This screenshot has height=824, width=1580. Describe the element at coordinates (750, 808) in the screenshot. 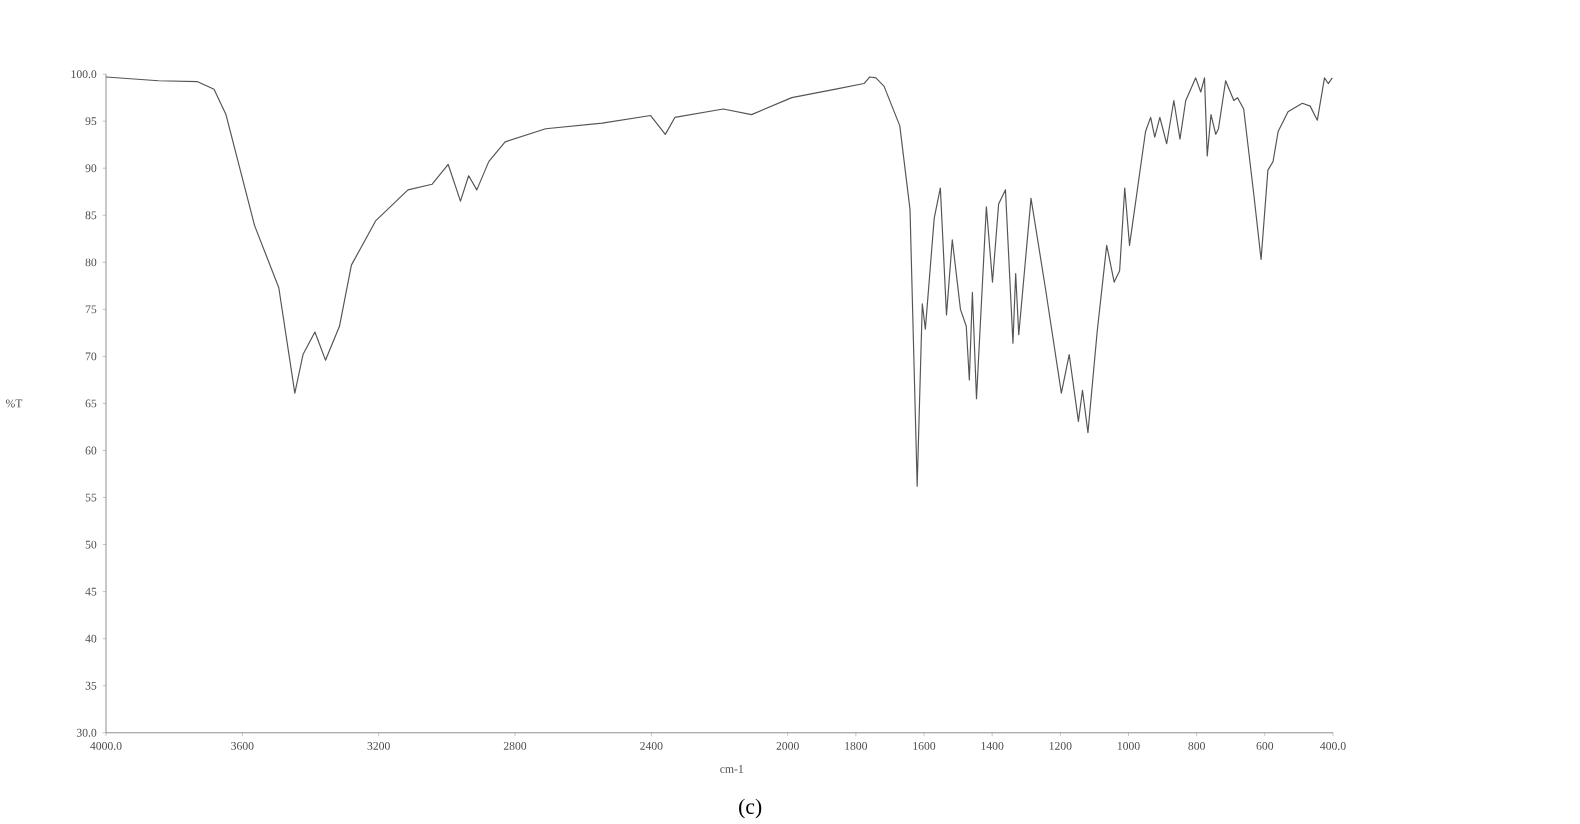

I see `text: (c)` at that location.